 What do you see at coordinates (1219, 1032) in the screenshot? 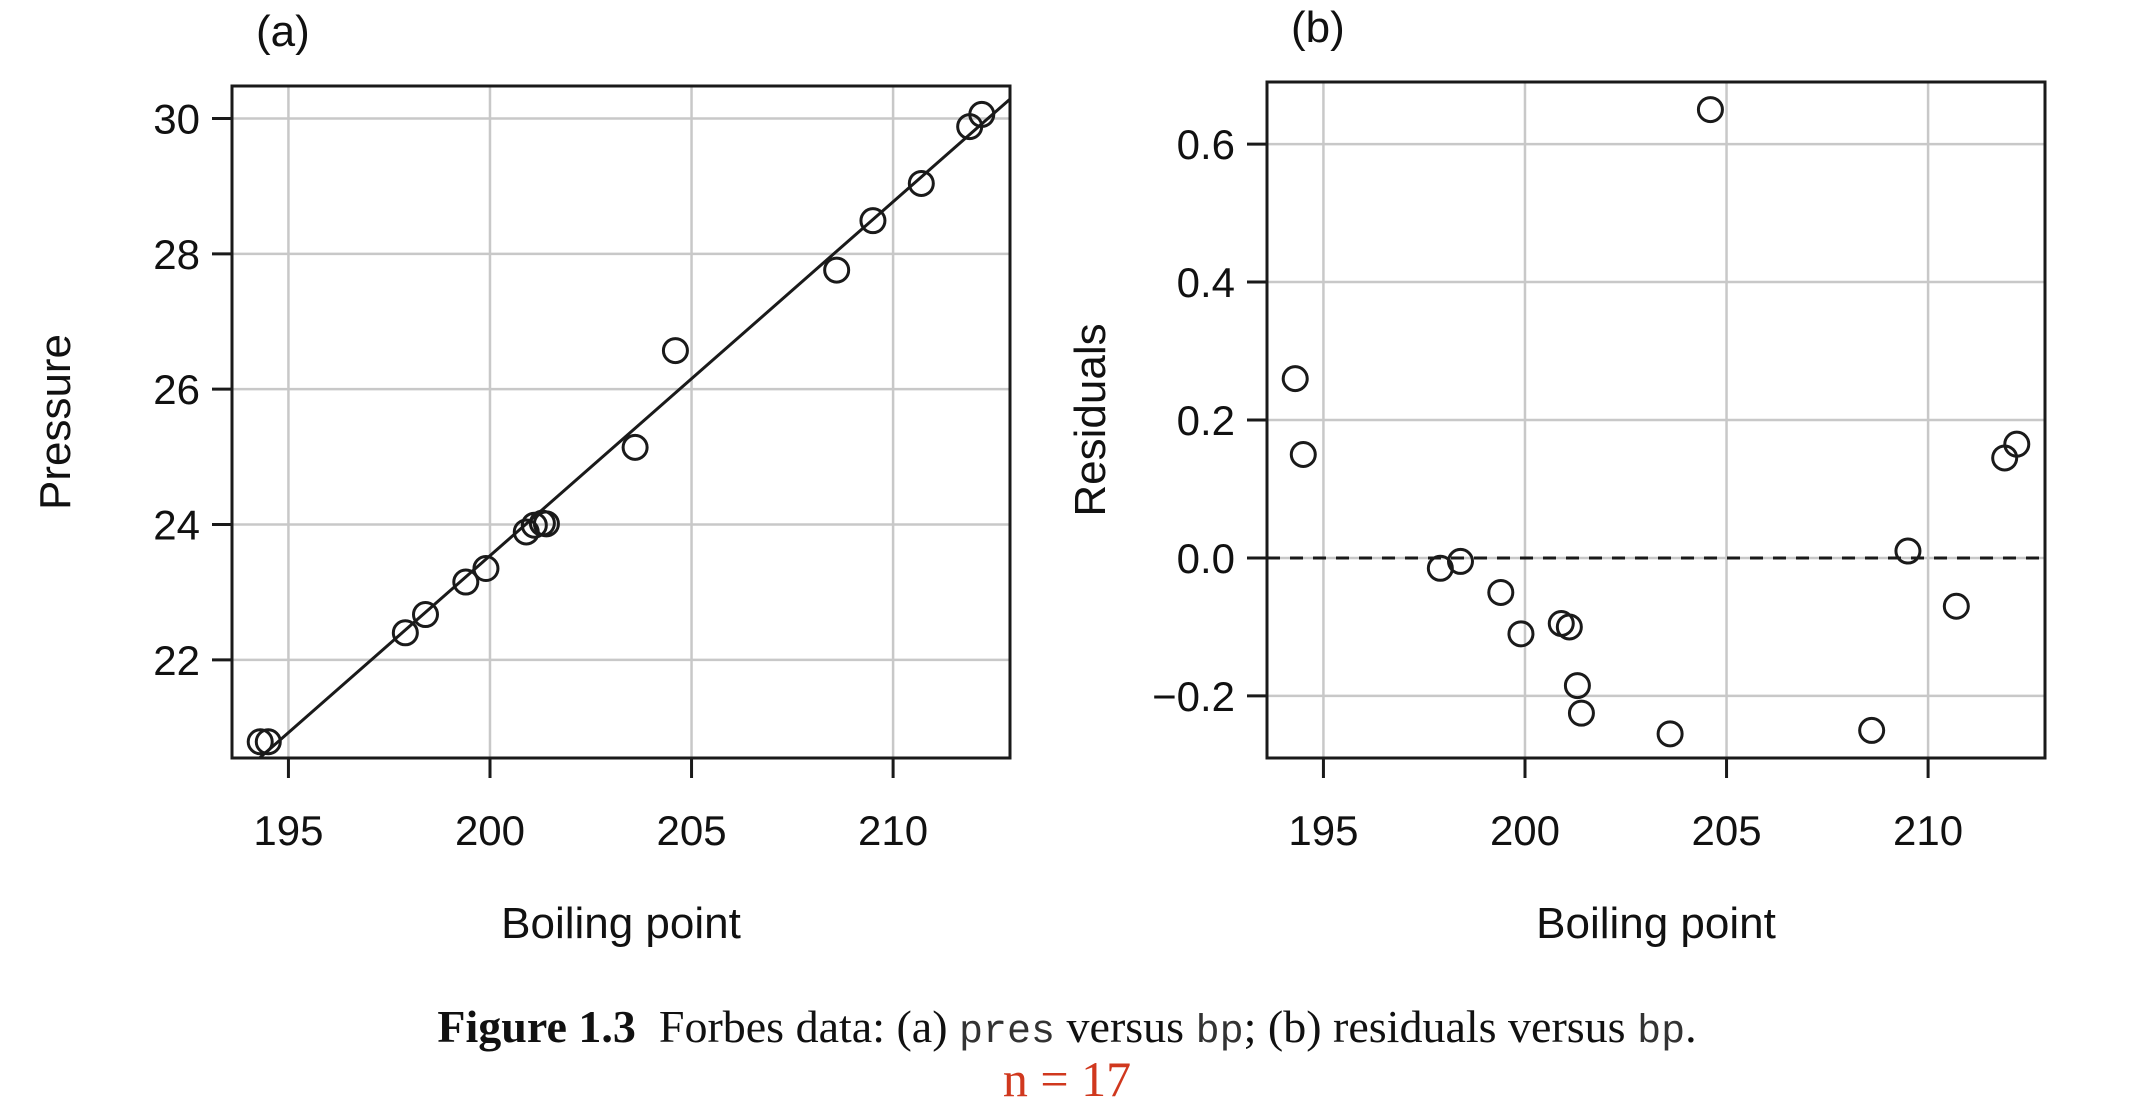
I see `caption-var-bp-1: bp` at bounding box center [1219, 1032].